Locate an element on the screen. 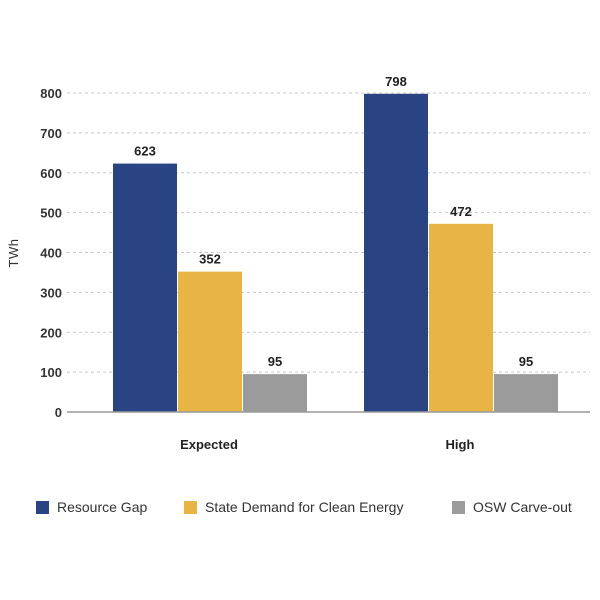 The height and width of the screenshot is (600, 600). data-label-high-osw-carve-out: 95 is located at coordinates (526, 361).